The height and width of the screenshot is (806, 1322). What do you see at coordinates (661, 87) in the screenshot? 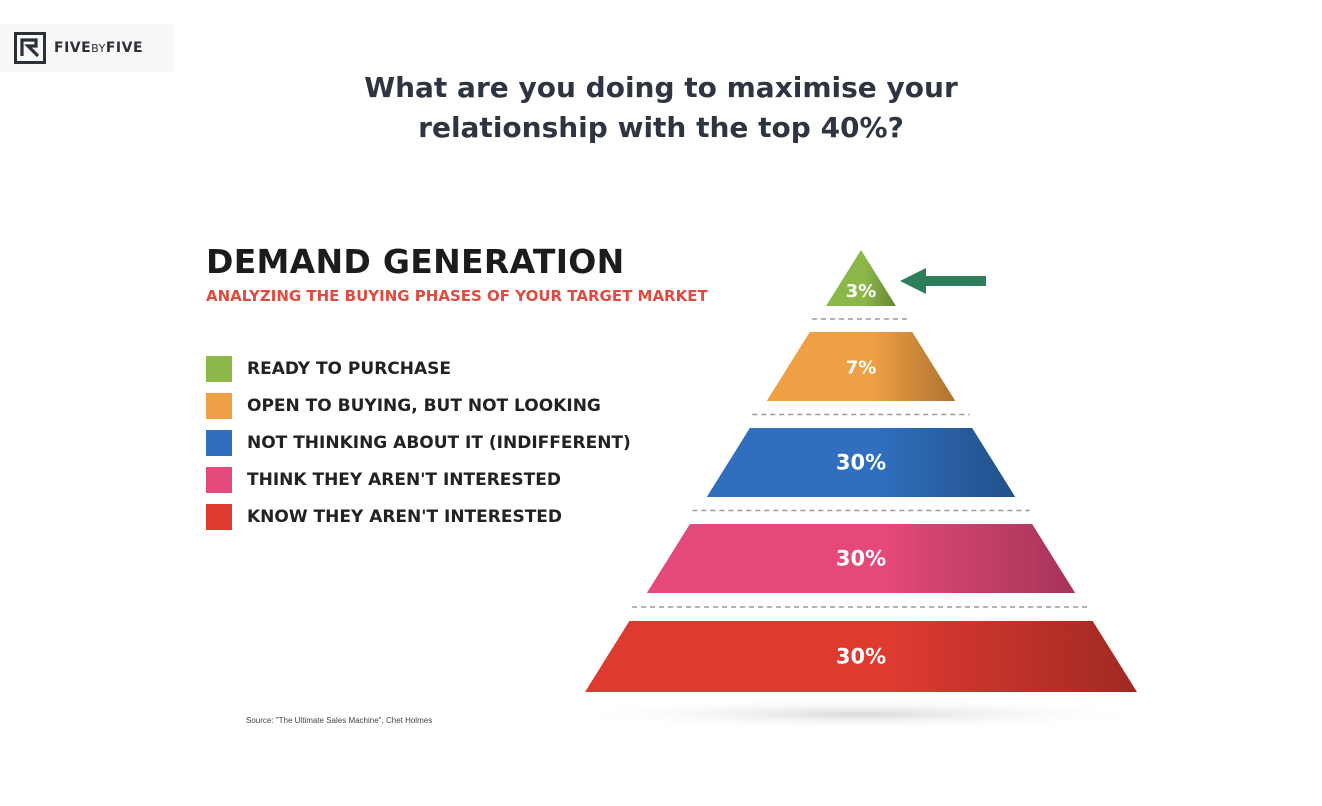
I see `headline-line1: What are you doing to maximise your` at bounding box center [661, 87].